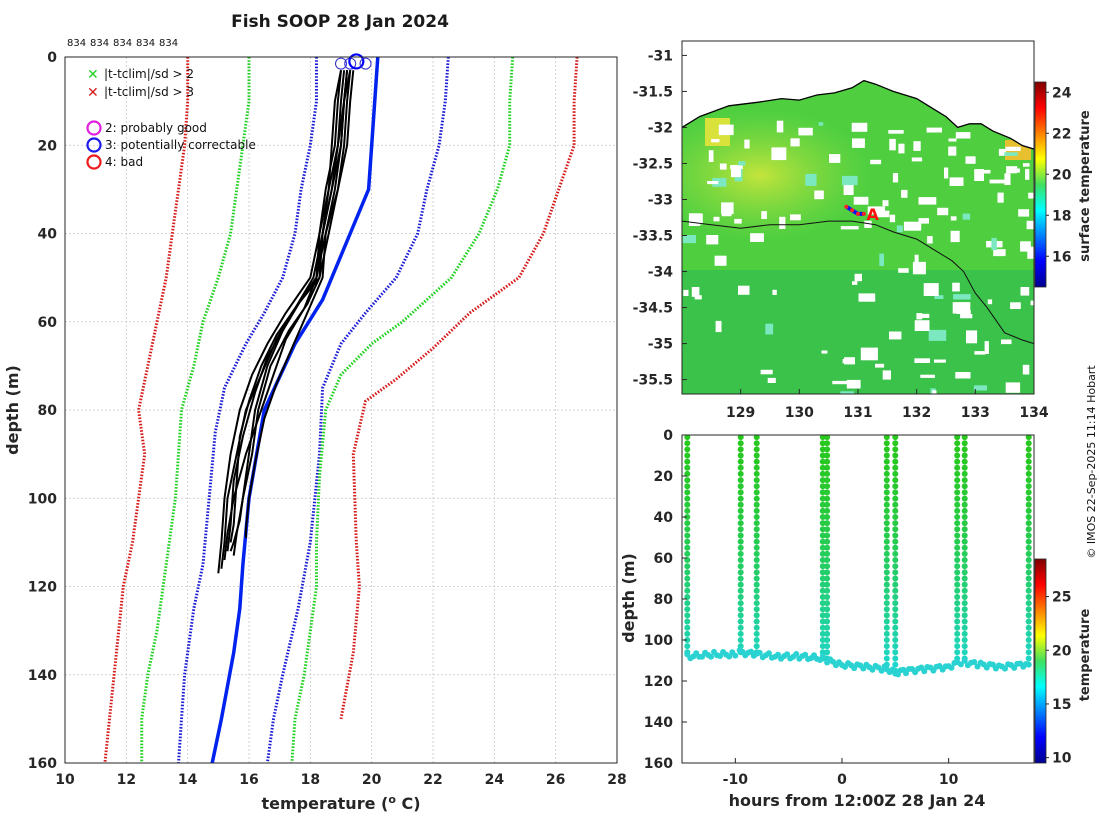 The height and width of the screenshot is (820, 1100). I want to click on section-y-axis-label: depth (m), so click(628, 598).